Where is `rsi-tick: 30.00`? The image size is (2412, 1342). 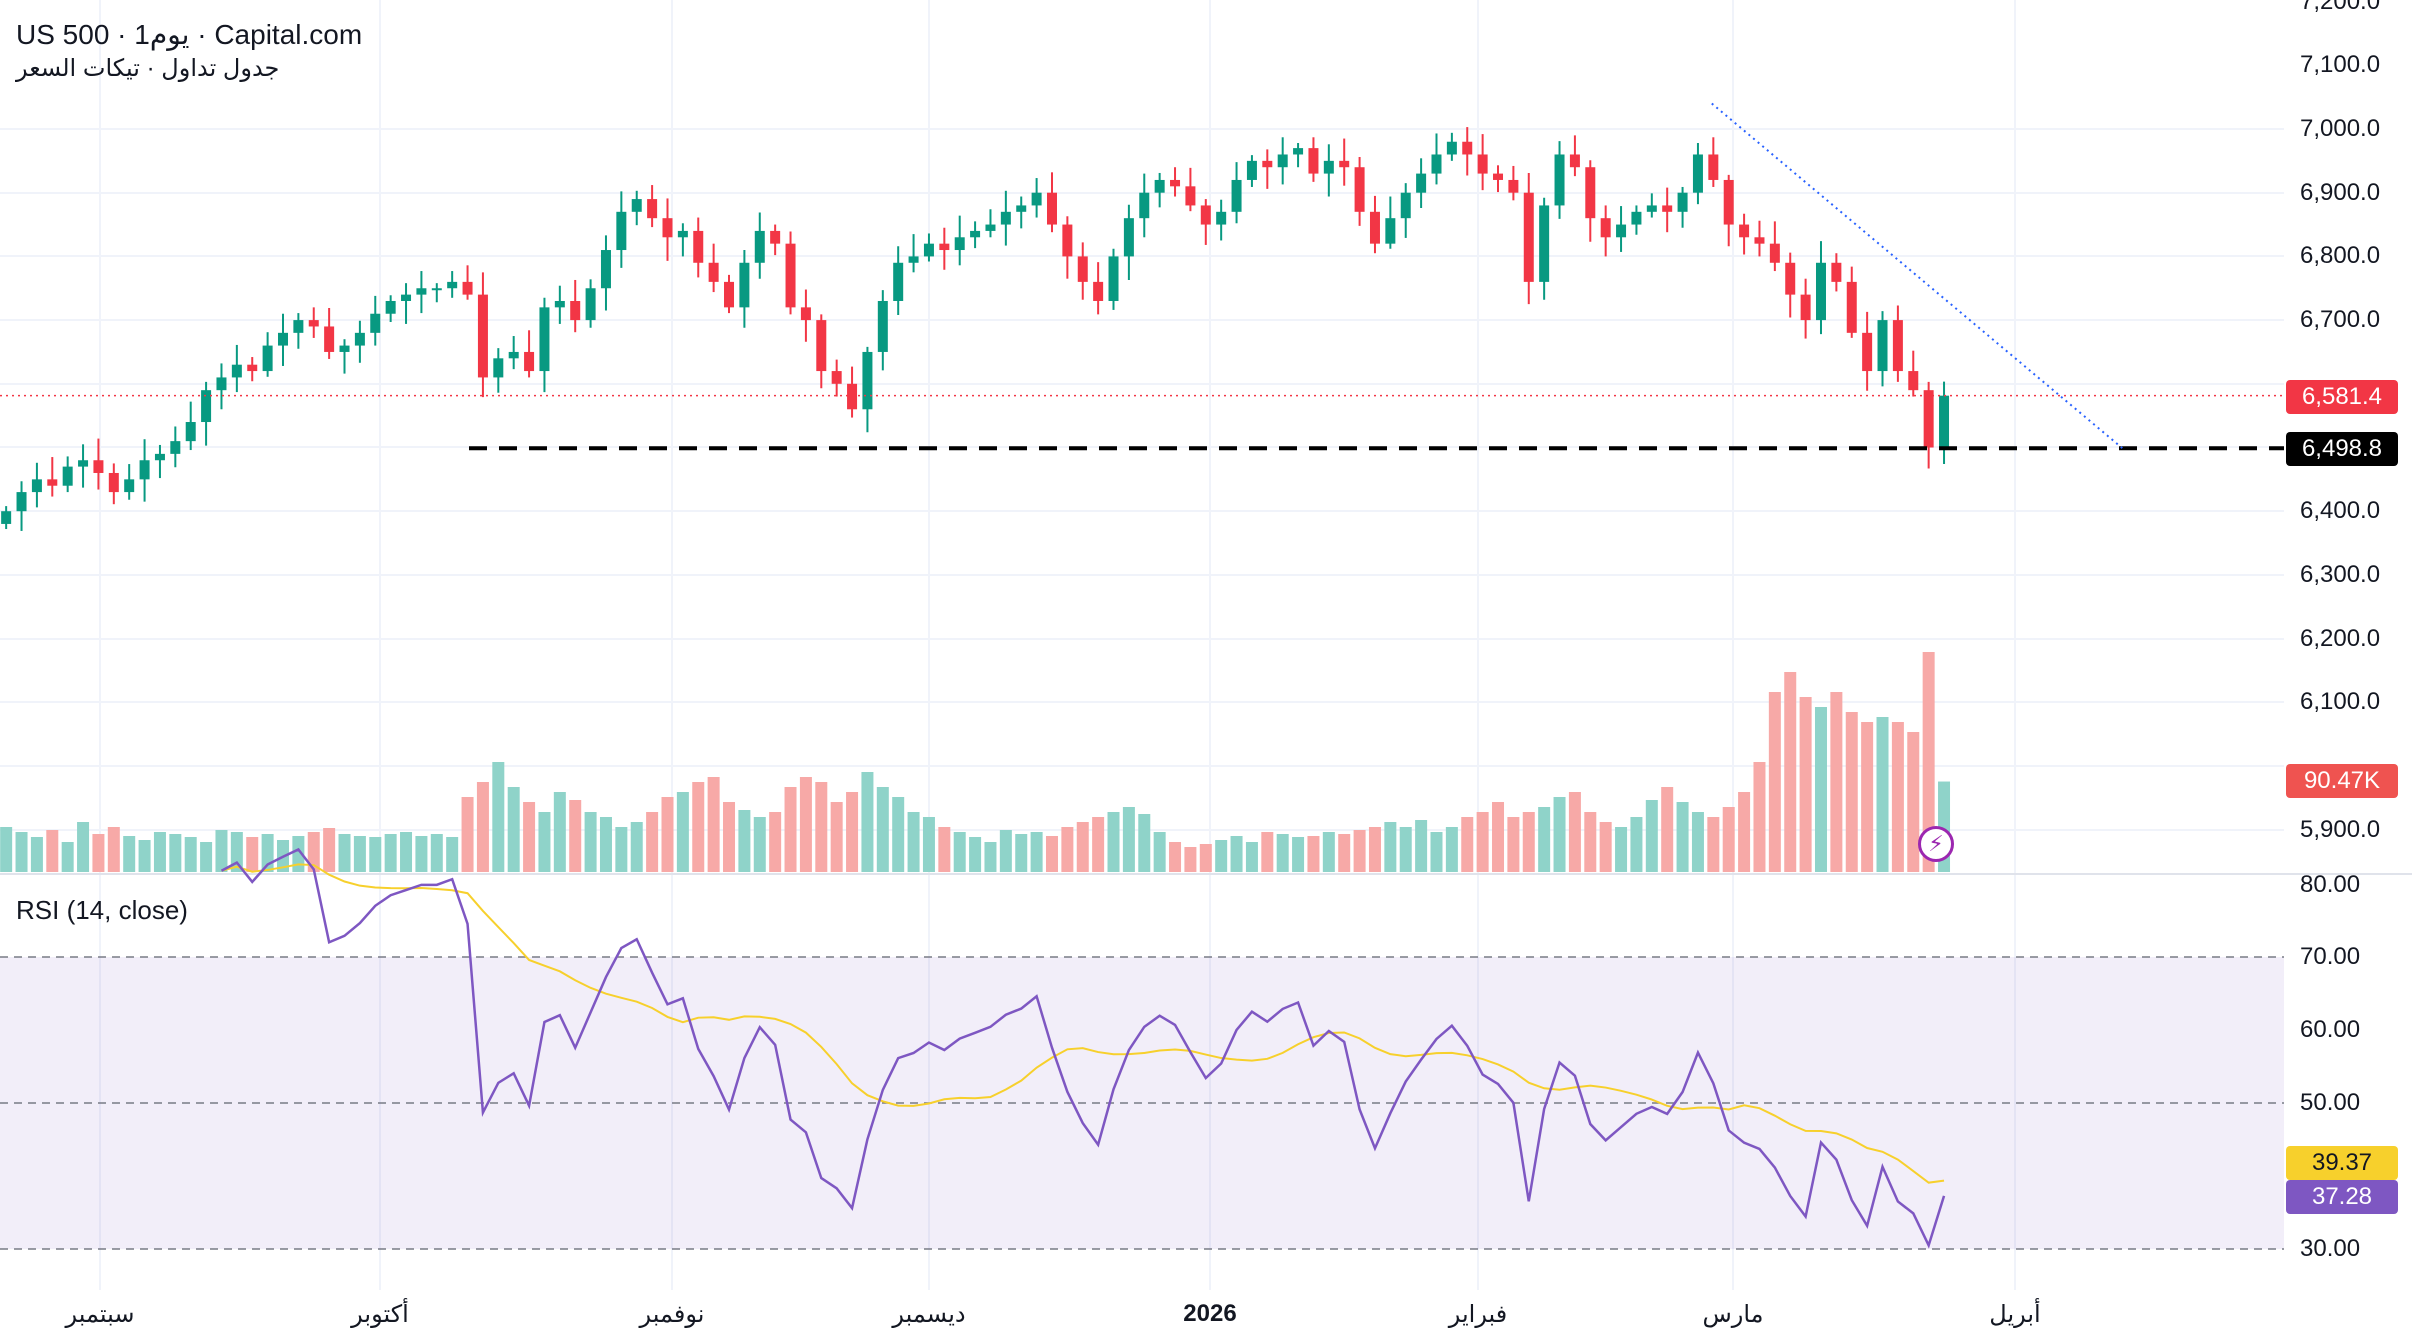
rsi-tick: 30.00 is located at coordinates (2330, 1248).